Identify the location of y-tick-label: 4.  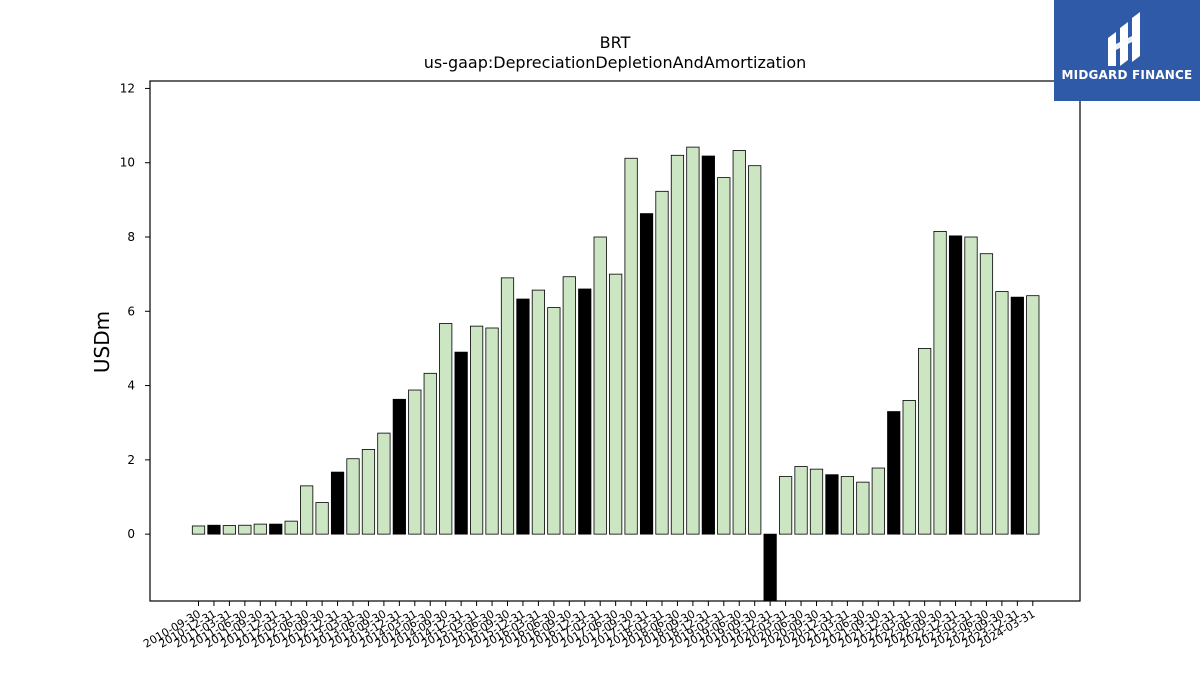
(131, 386).